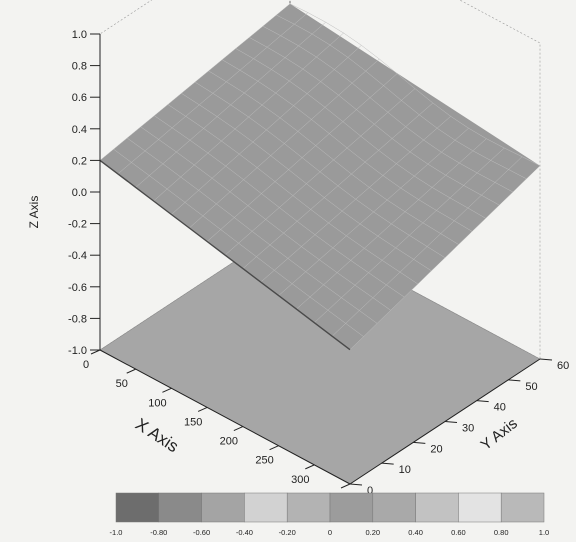 This screenshot has width=576, height=542. What do you see at coordinates (193, 422) in the screenshot?
I see `x-tick-label: 150` at bounding box center [193, 422].